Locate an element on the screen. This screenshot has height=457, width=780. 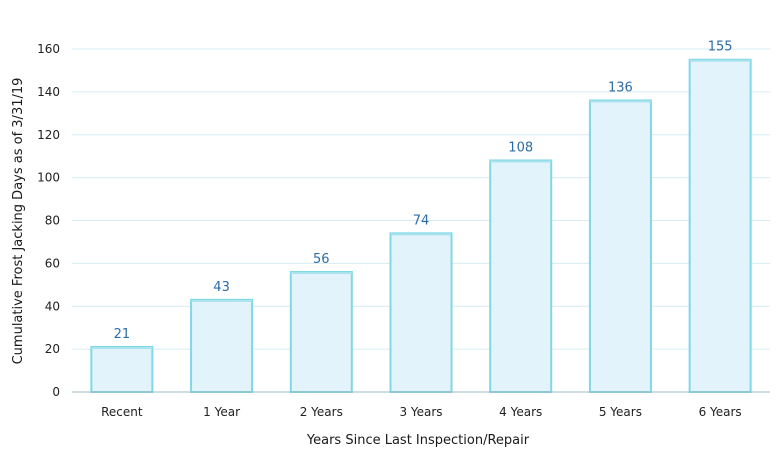
y-tick-labels: 0 20 40 60 80 100 120 140 160 is located at coordinates (48, 220).